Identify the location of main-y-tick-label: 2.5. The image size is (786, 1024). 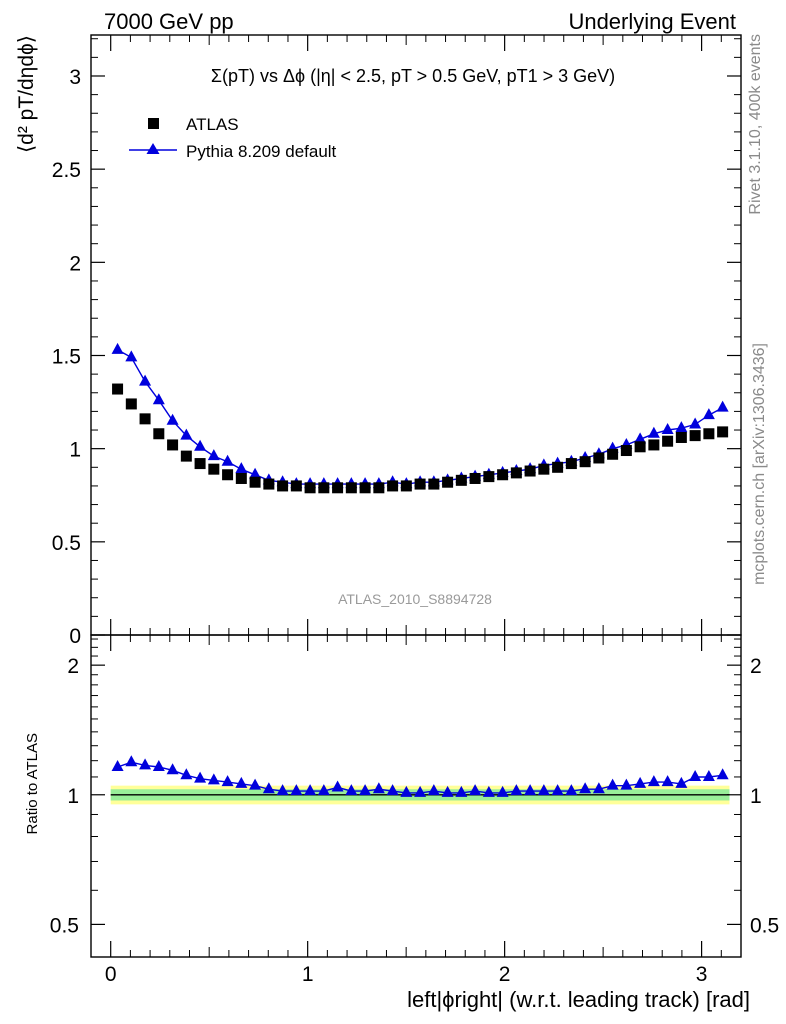
(66, 170).